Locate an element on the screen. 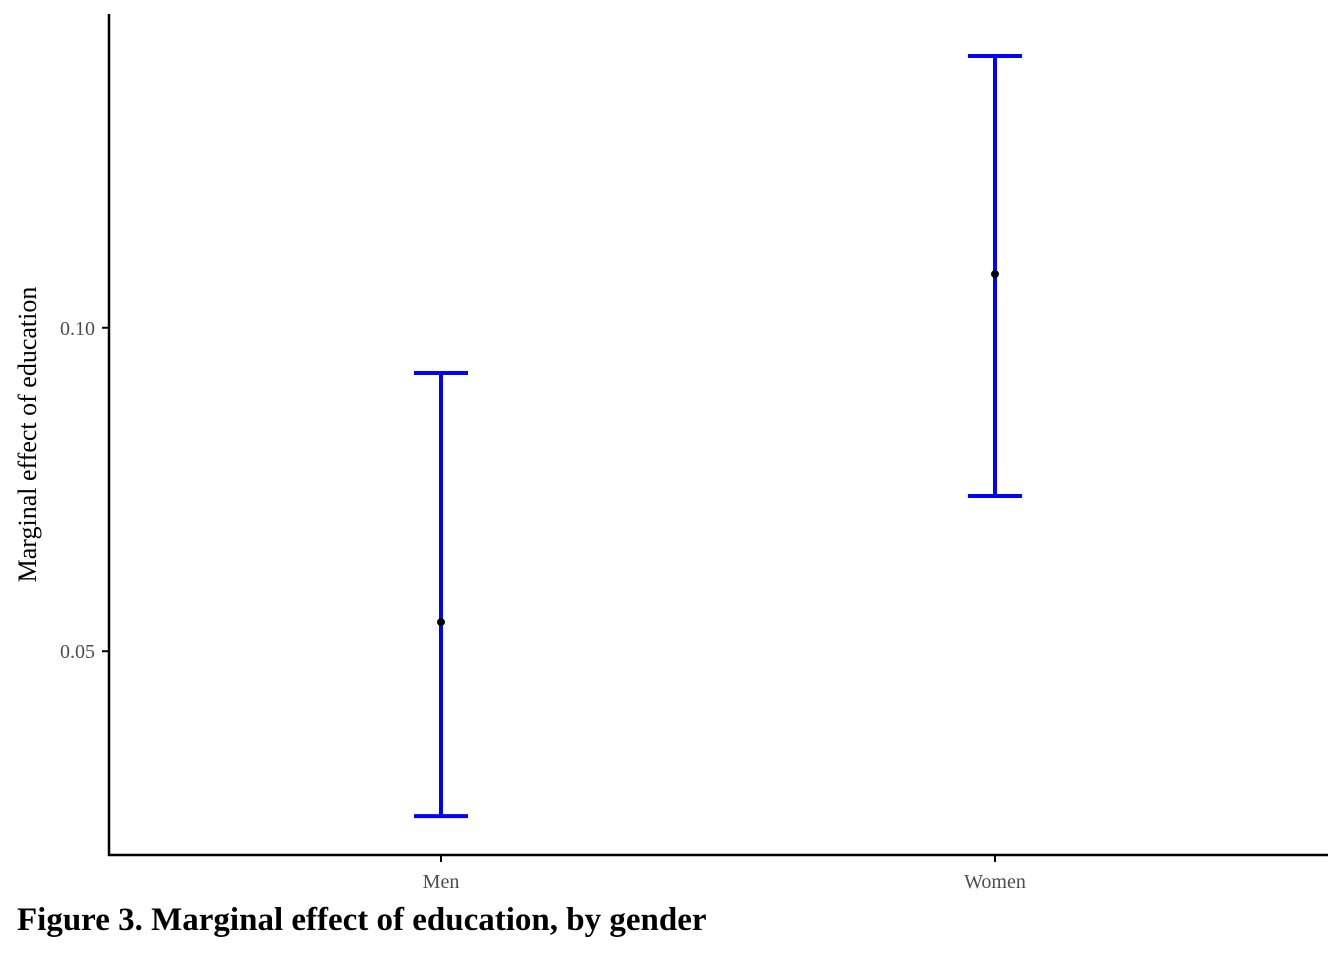  x-tick-label: Women is located at coordinates (995, 882).